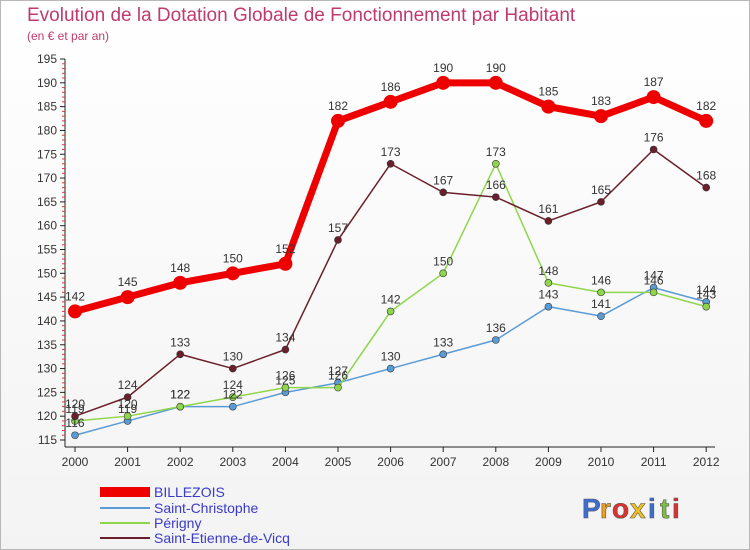  What do you see at coordinates (601, 190) in the screenshot?
I see `data-label: 165` at bounding box center [601, 190].